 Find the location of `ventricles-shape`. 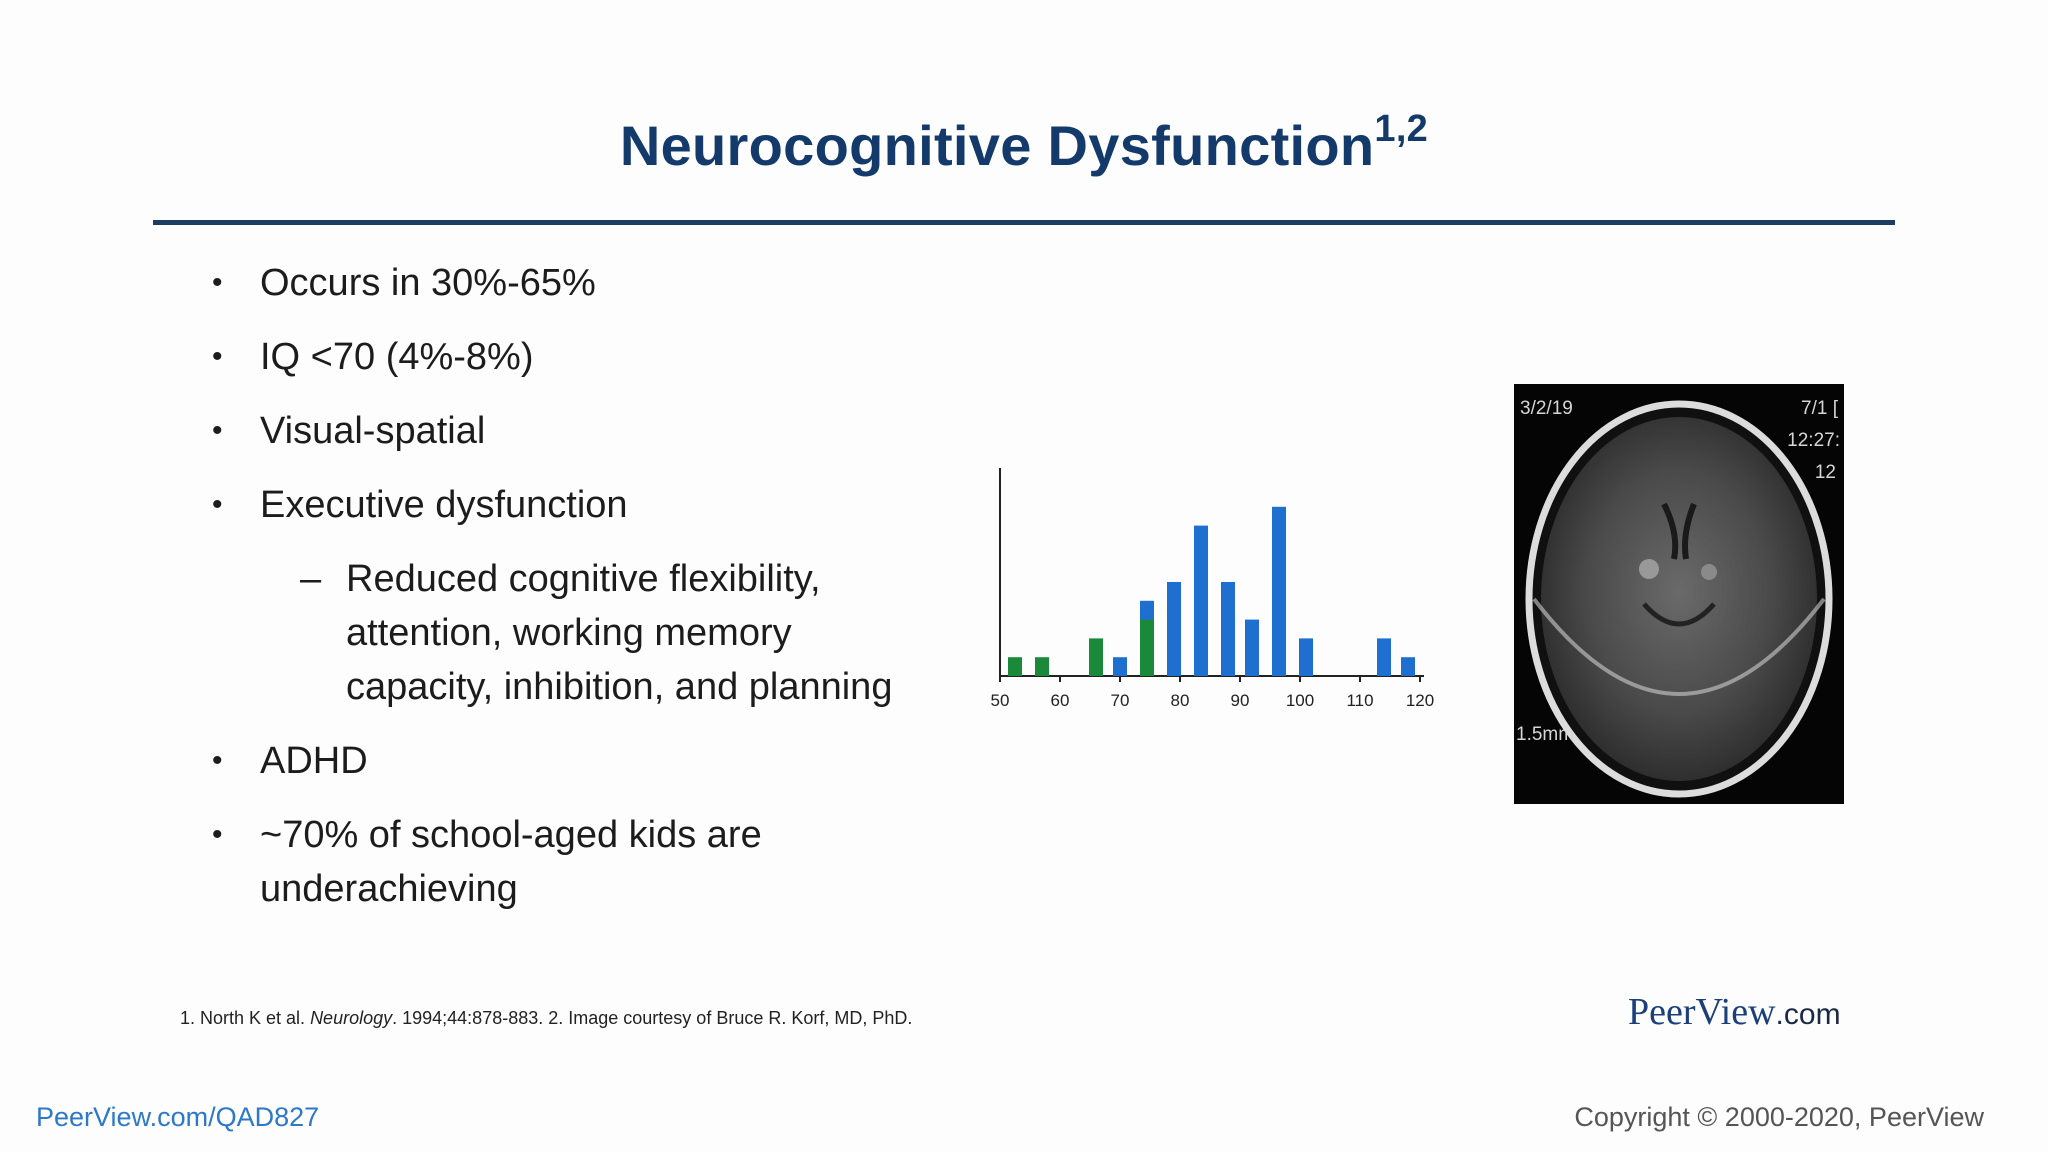

ventricles-shape is located at coordinates (1679, 531).